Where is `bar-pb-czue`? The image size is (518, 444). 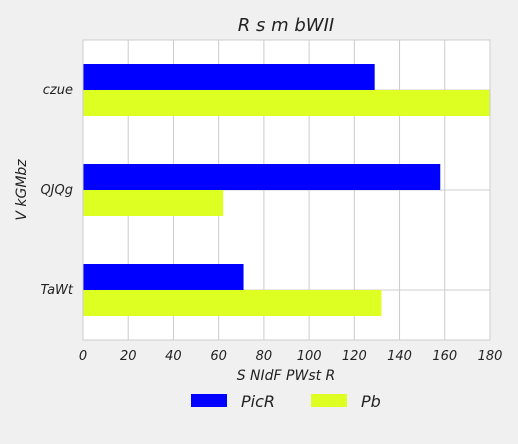
bar-pb-czue is located at coordinates (286, 103).